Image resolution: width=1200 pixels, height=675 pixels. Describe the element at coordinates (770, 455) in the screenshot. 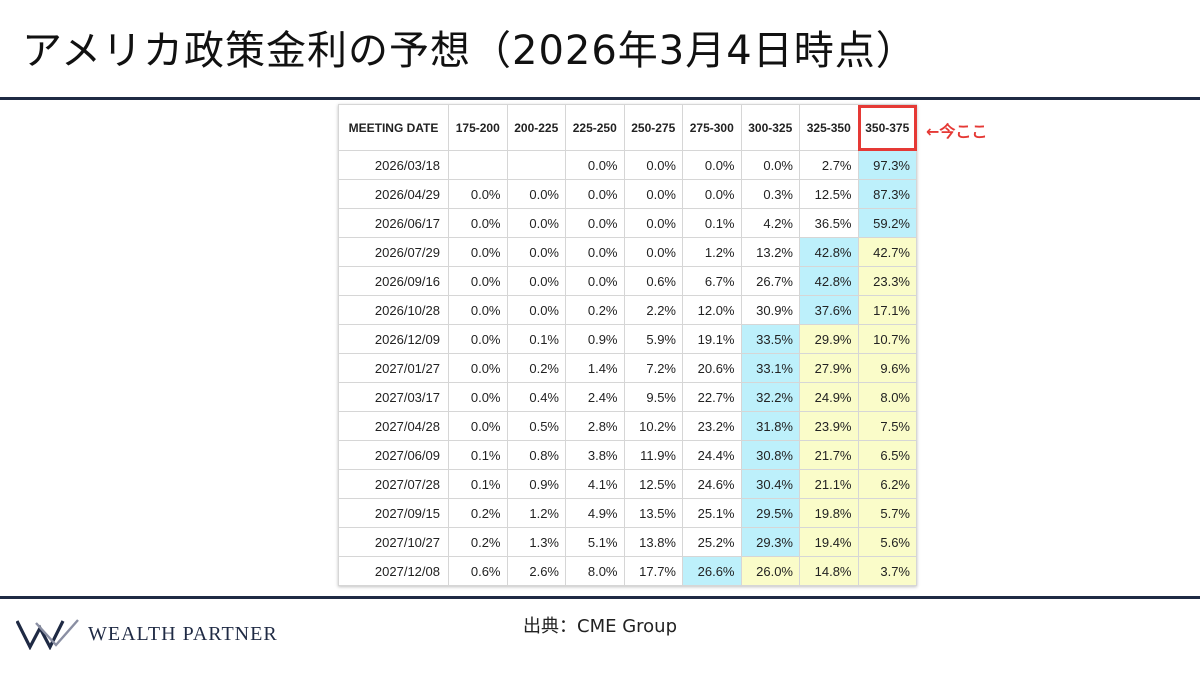

I see `probability-cell: 30.8%` at that location.